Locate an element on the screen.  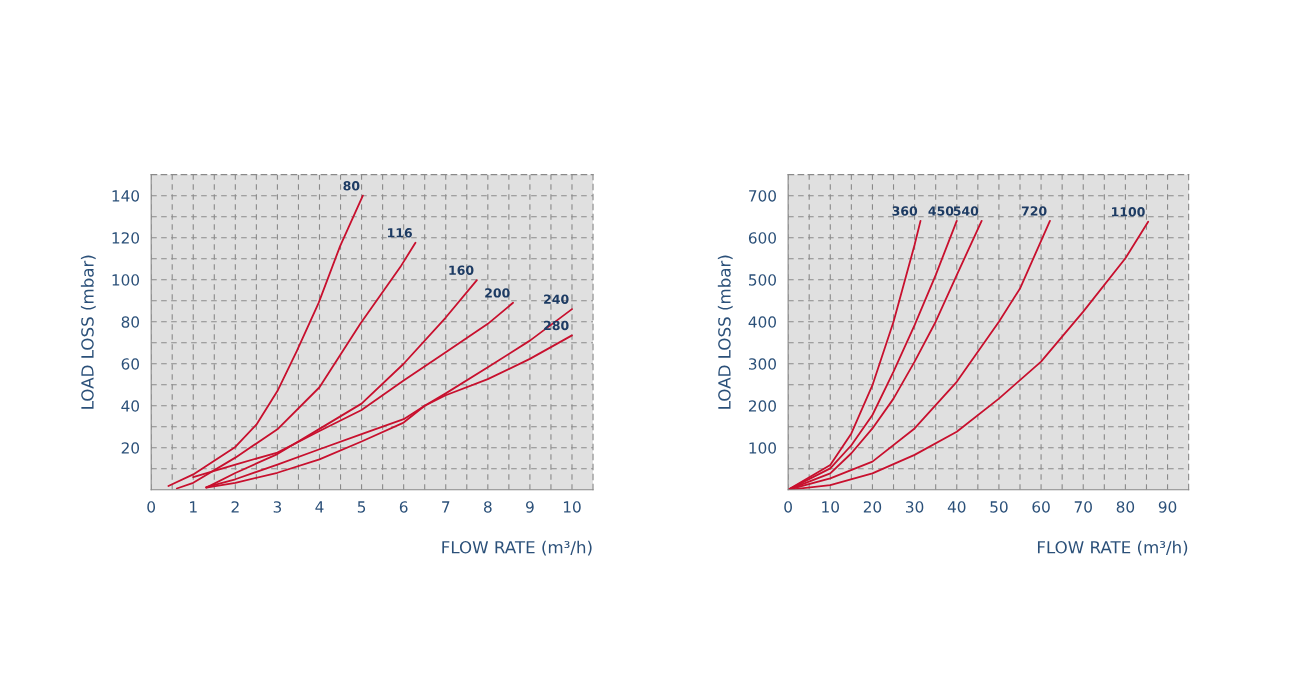
series-label: 1100 is located at coordinates (1128, 212).